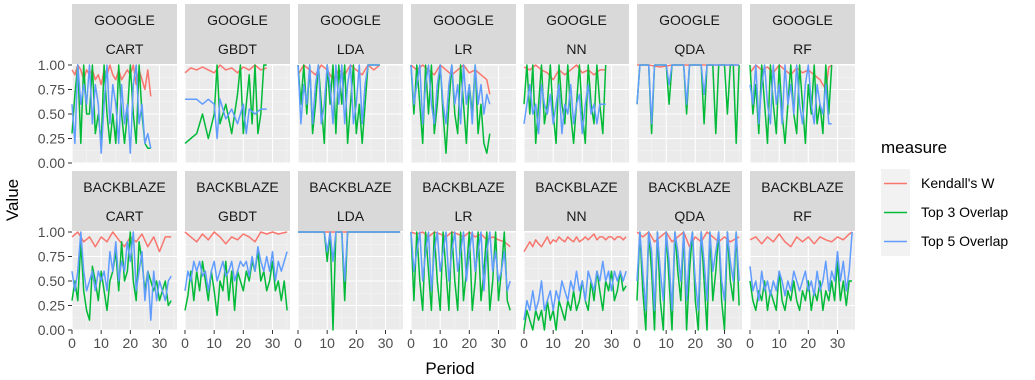  I want to click on facet-panel: GOOGLE LR, so click(463, 84).